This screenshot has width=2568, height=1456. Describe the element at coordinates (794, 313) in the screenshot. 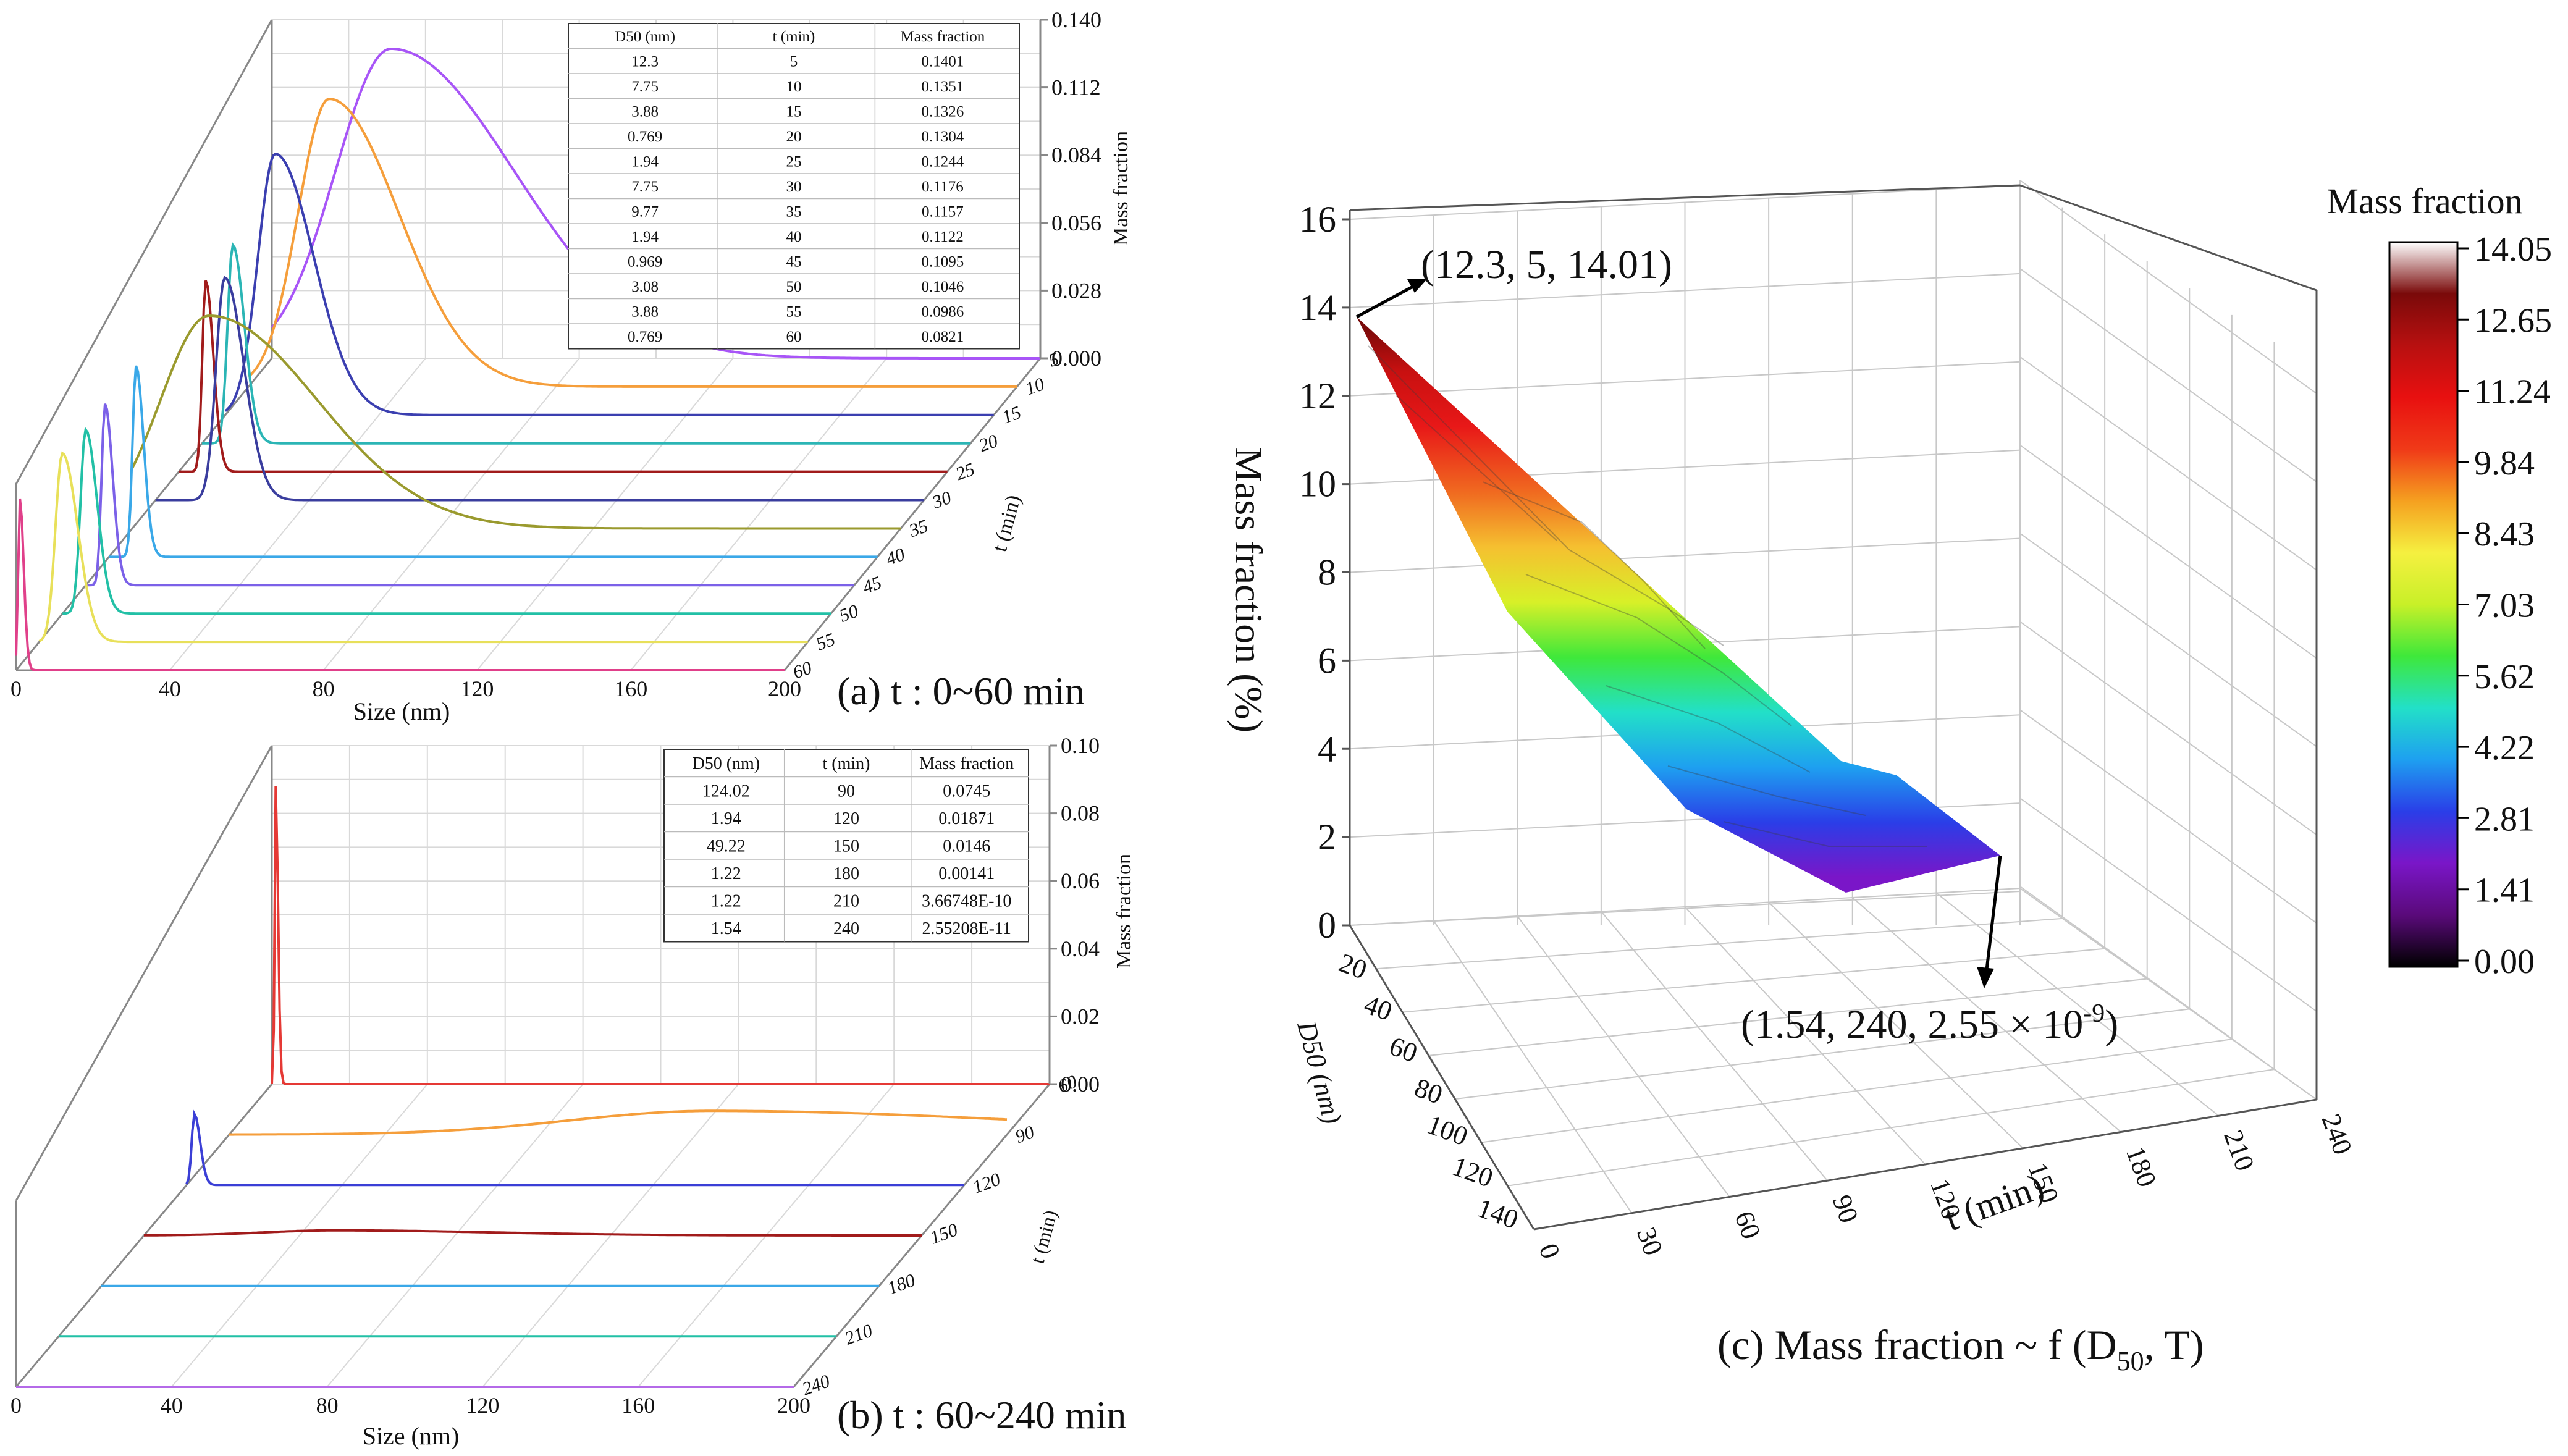

I see `inset-table-cell: 55` at that location.